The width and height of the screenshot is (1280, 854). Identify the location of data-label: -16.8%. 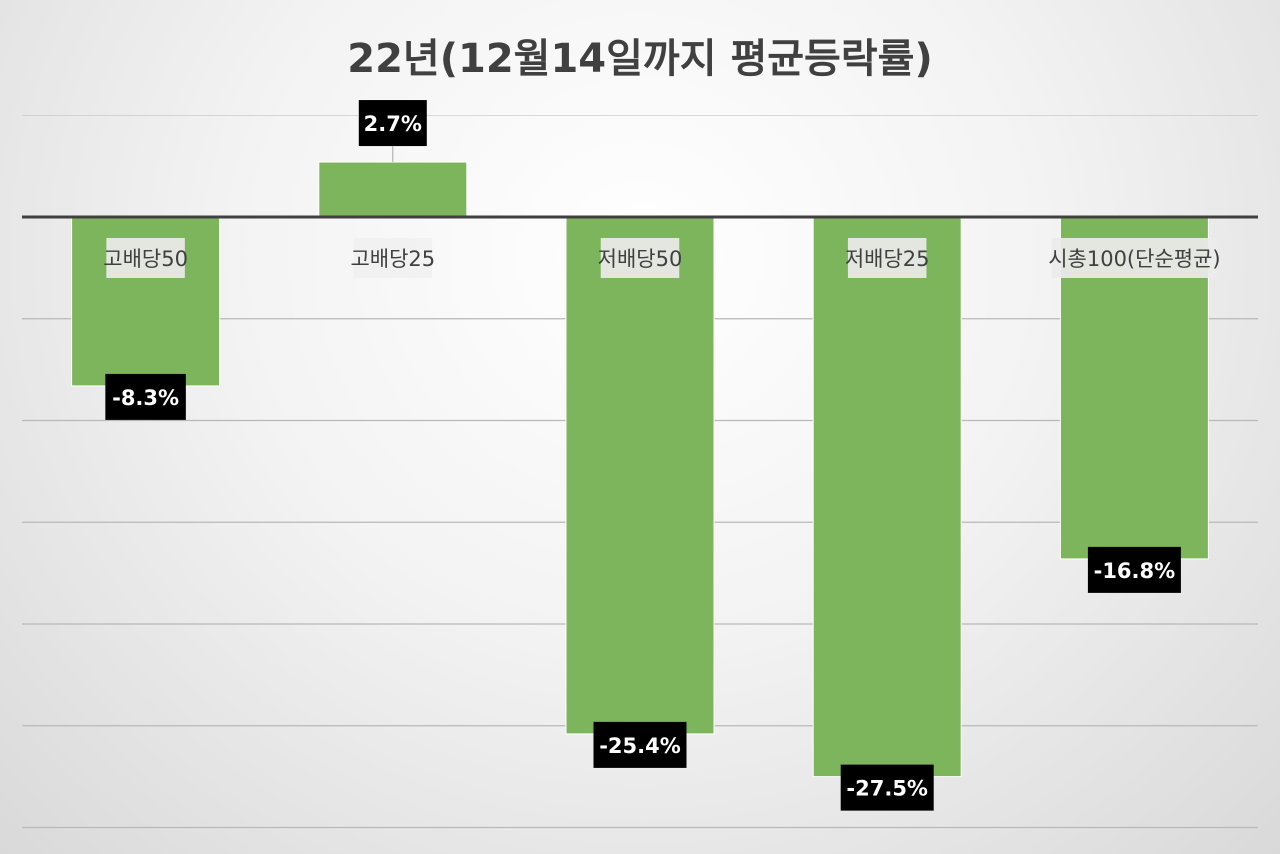
(1135, 571).